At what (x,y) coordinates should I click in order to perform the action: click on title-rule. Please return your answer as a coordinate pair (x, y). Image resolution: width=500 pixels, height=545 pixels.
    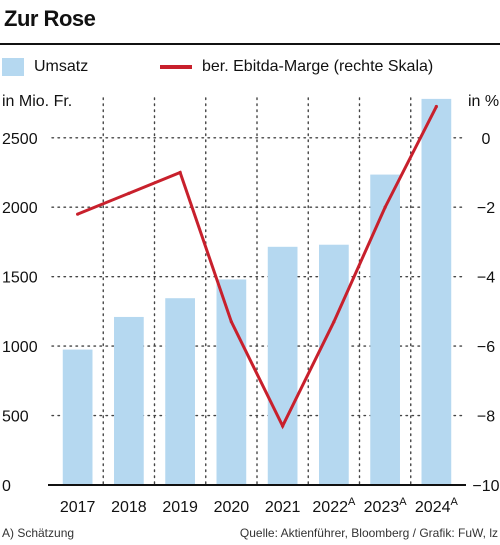
    Looking at the image, I should click on (250, 44).